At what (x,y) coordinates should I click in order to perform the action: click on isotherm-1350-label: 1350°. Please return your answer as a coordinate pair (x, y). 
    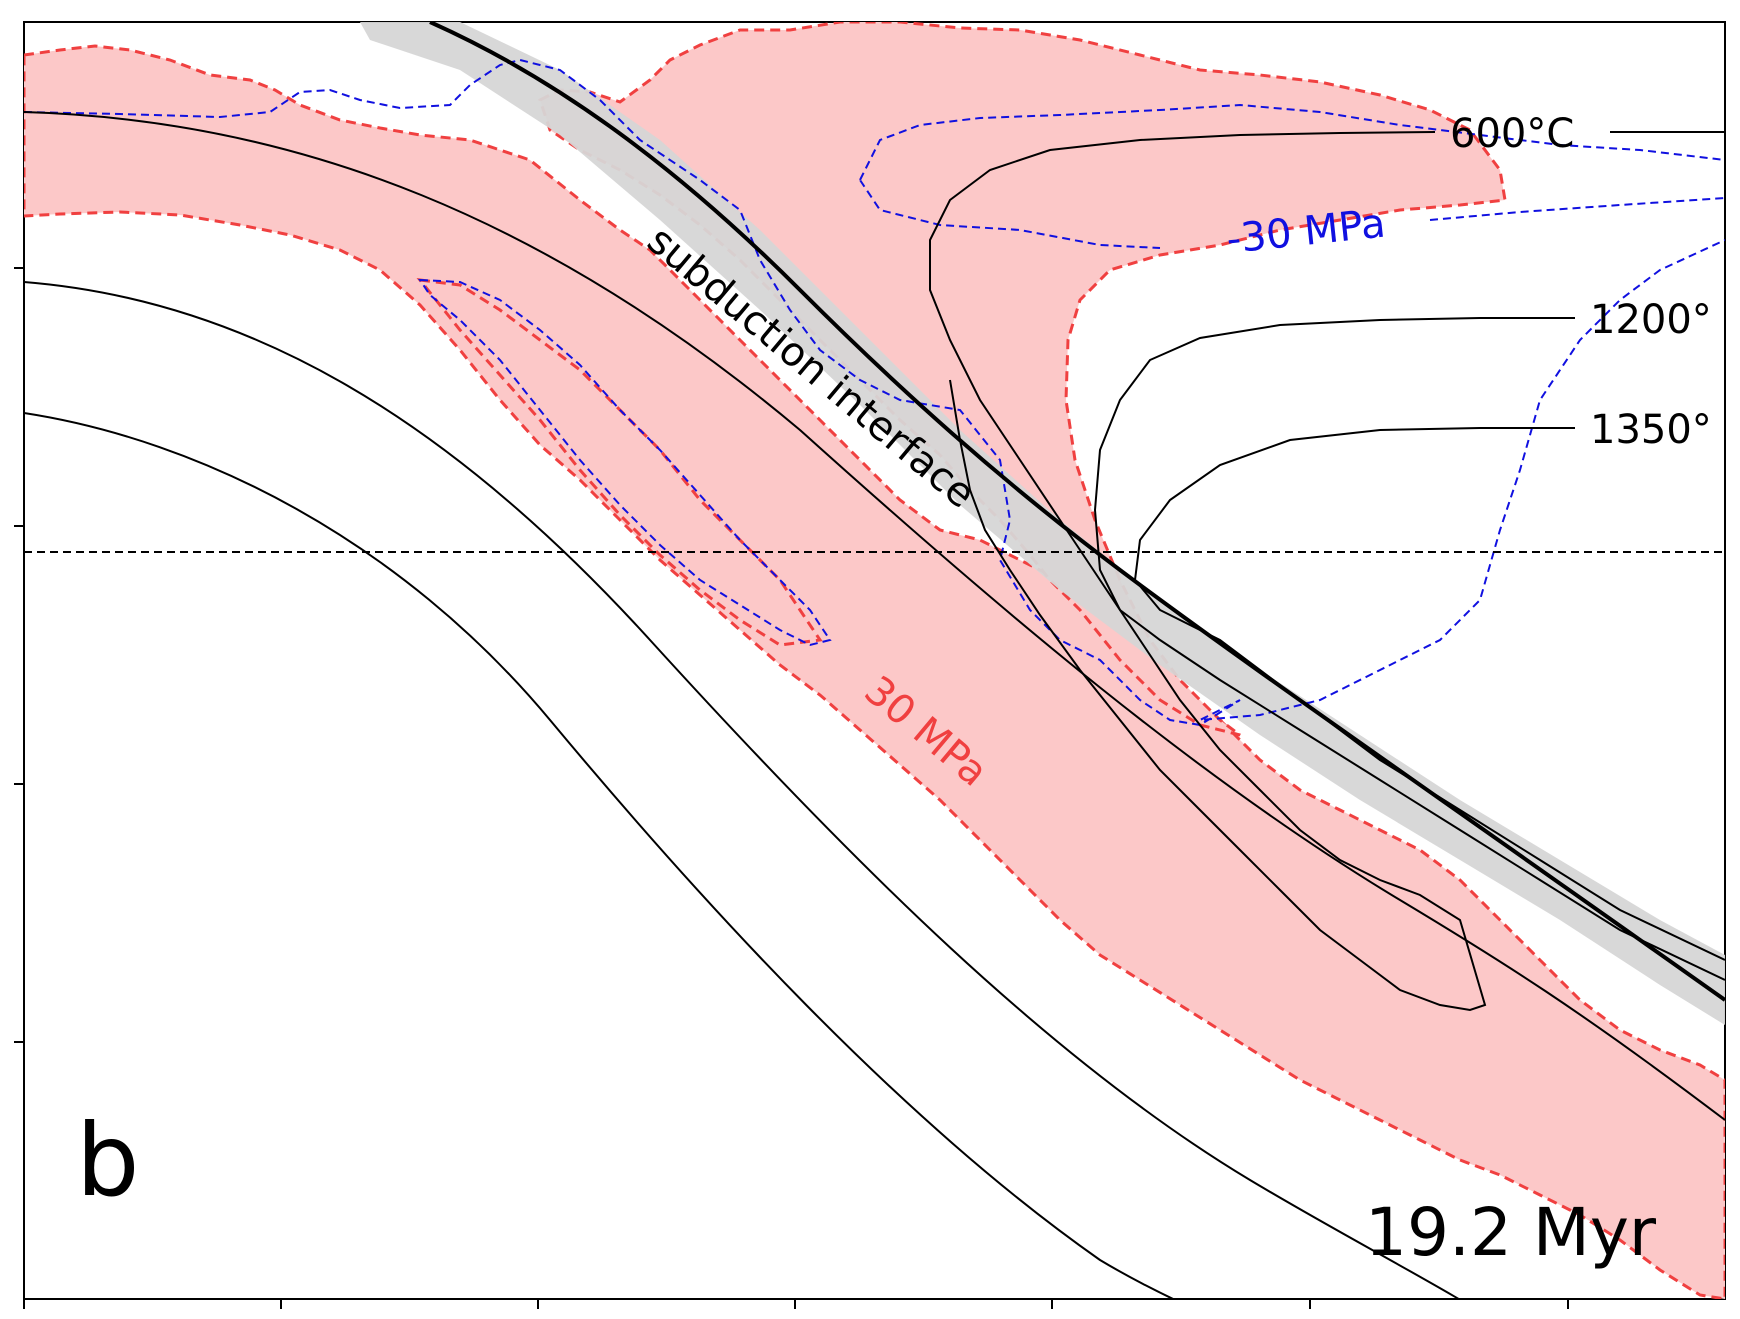
    Looking at the image, I should click on (1651, 430).